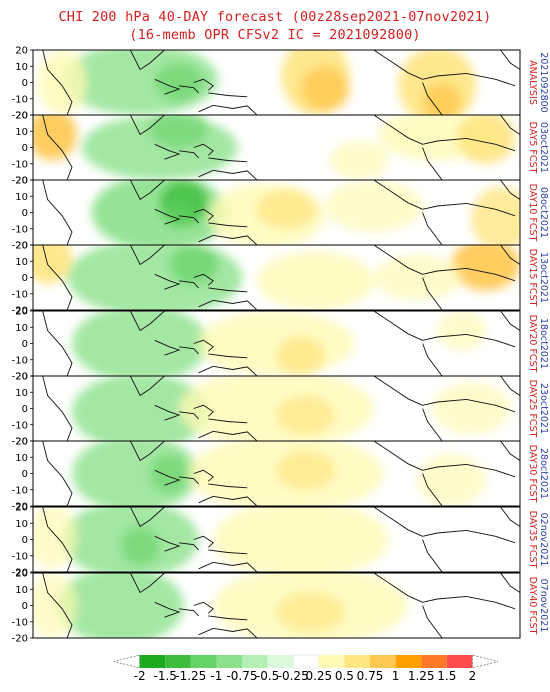  Describe the element at coordinates (543, 147) in the screenshot. I see `panel-label-date: 03oct2021` at that location.